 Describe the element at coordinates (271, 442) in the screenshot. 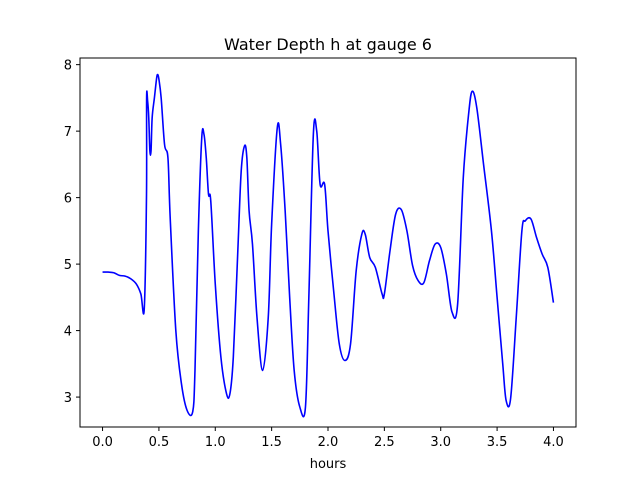

I see `x-tick-label: 1.5` at that location.